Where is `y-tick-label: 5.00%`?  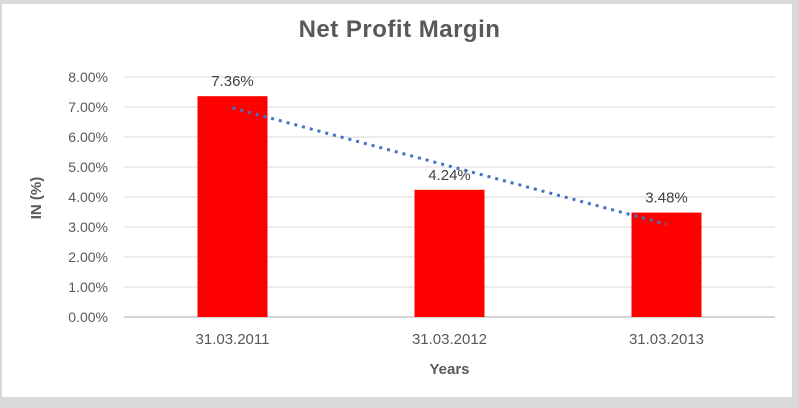
y-tick-label: 5.00% is located at coordinates (88, 167).